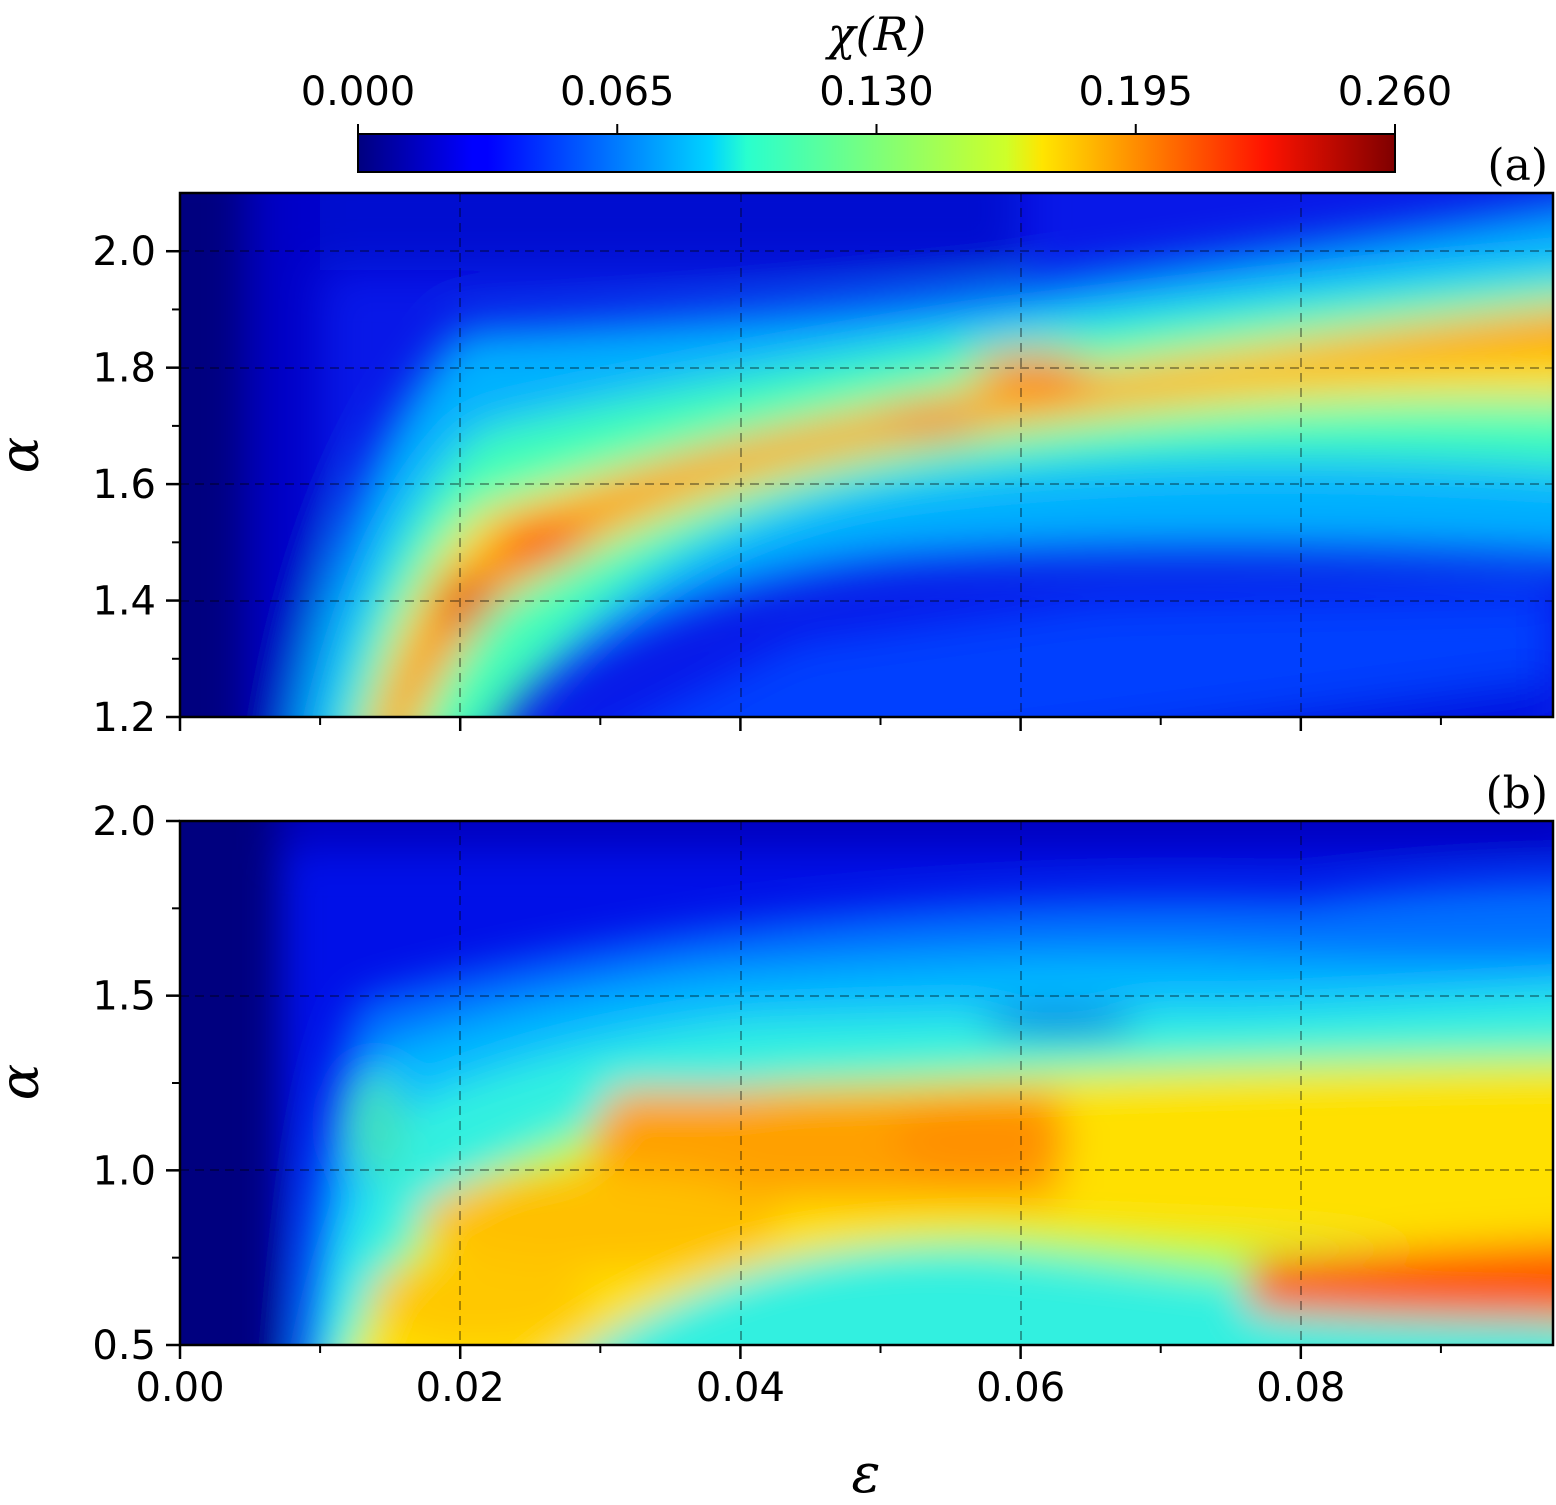  What do you see at coordinates (358, 92) in the screenshot?
I see `colorbar-tick-label: 0.000` at bounding box center [358, 92].